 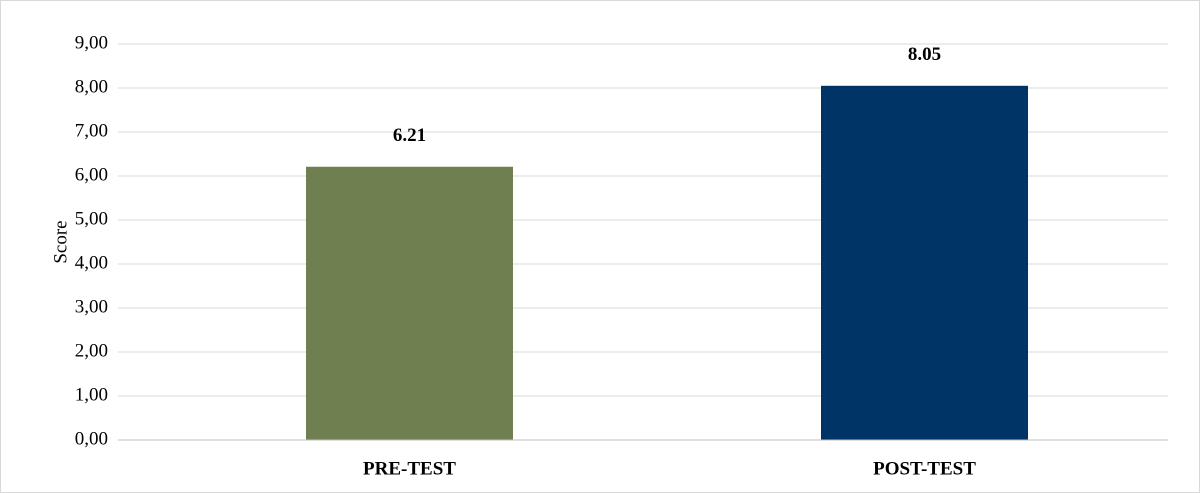 What do you see at coordinates (91, 86) in the screenshot?
I see `y-tick-label: 8,00` at bounding box center [91, 86].